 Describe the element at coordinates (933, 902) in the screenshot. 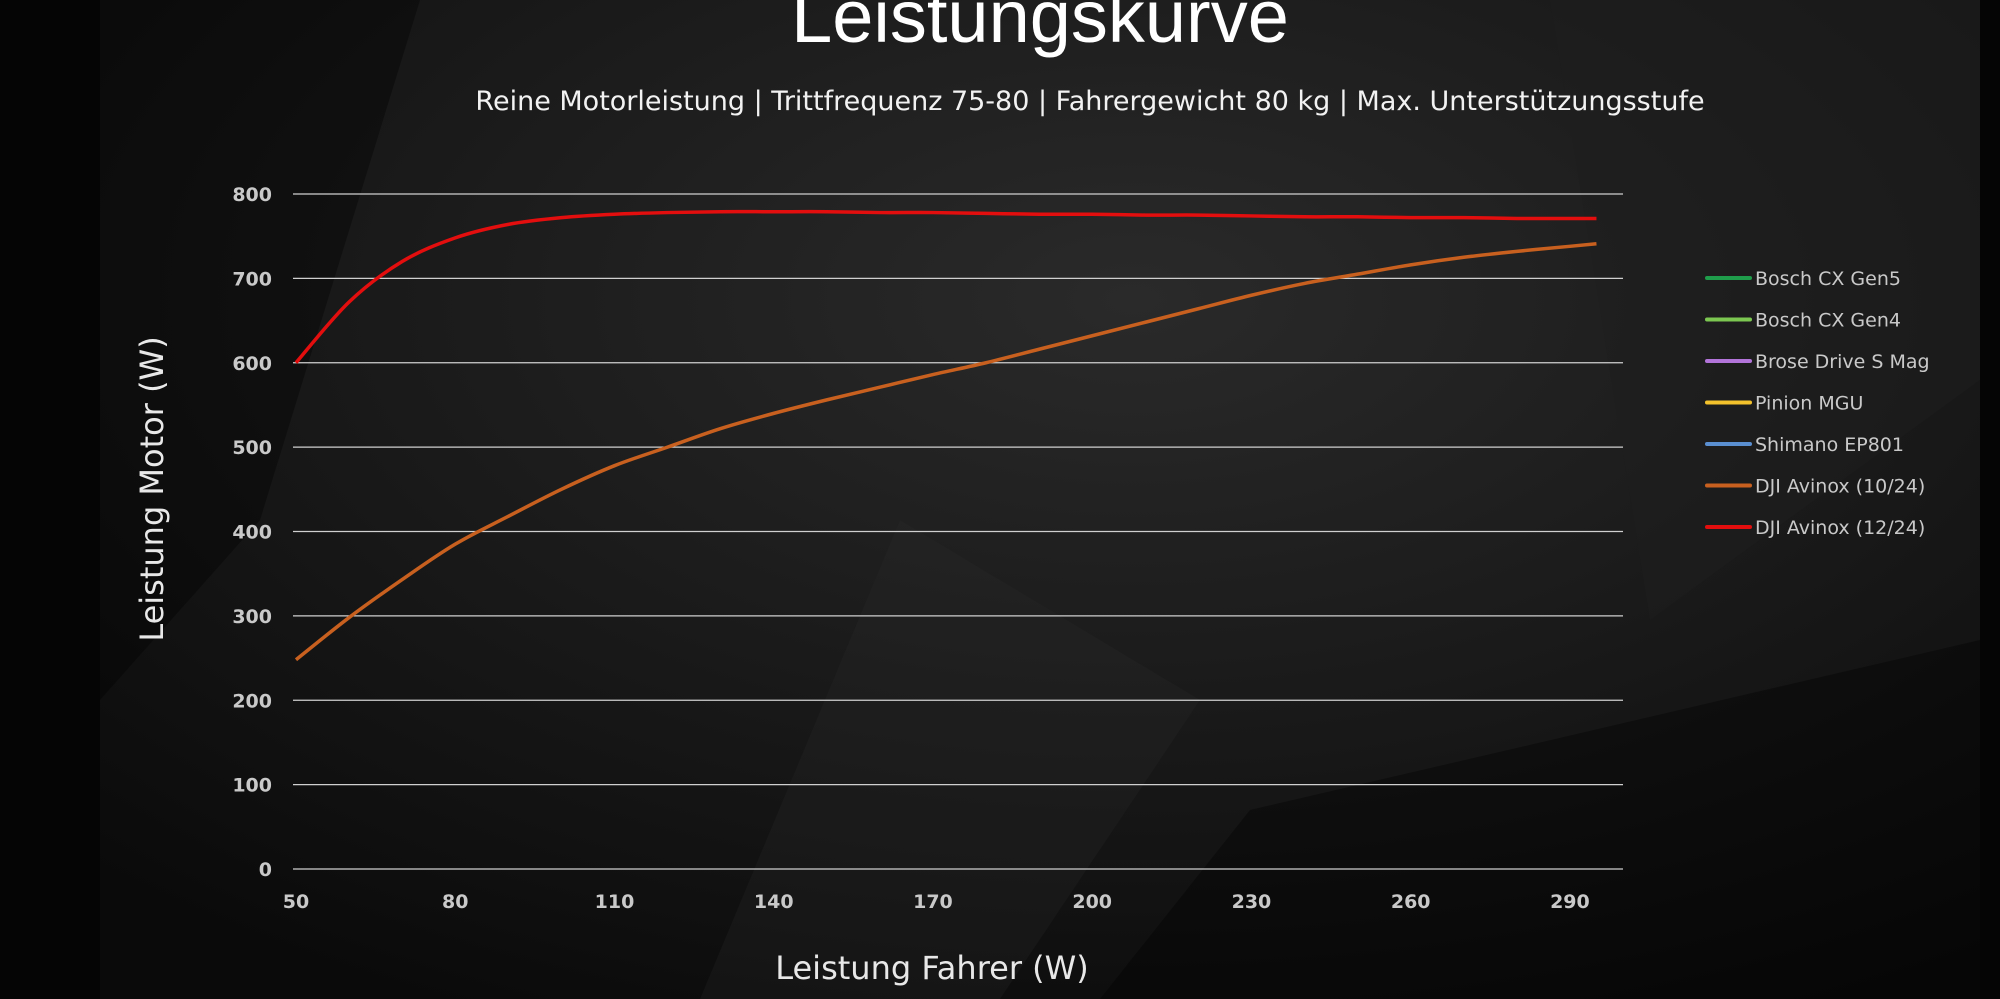

I see `x-tick-label: 170` at that location.